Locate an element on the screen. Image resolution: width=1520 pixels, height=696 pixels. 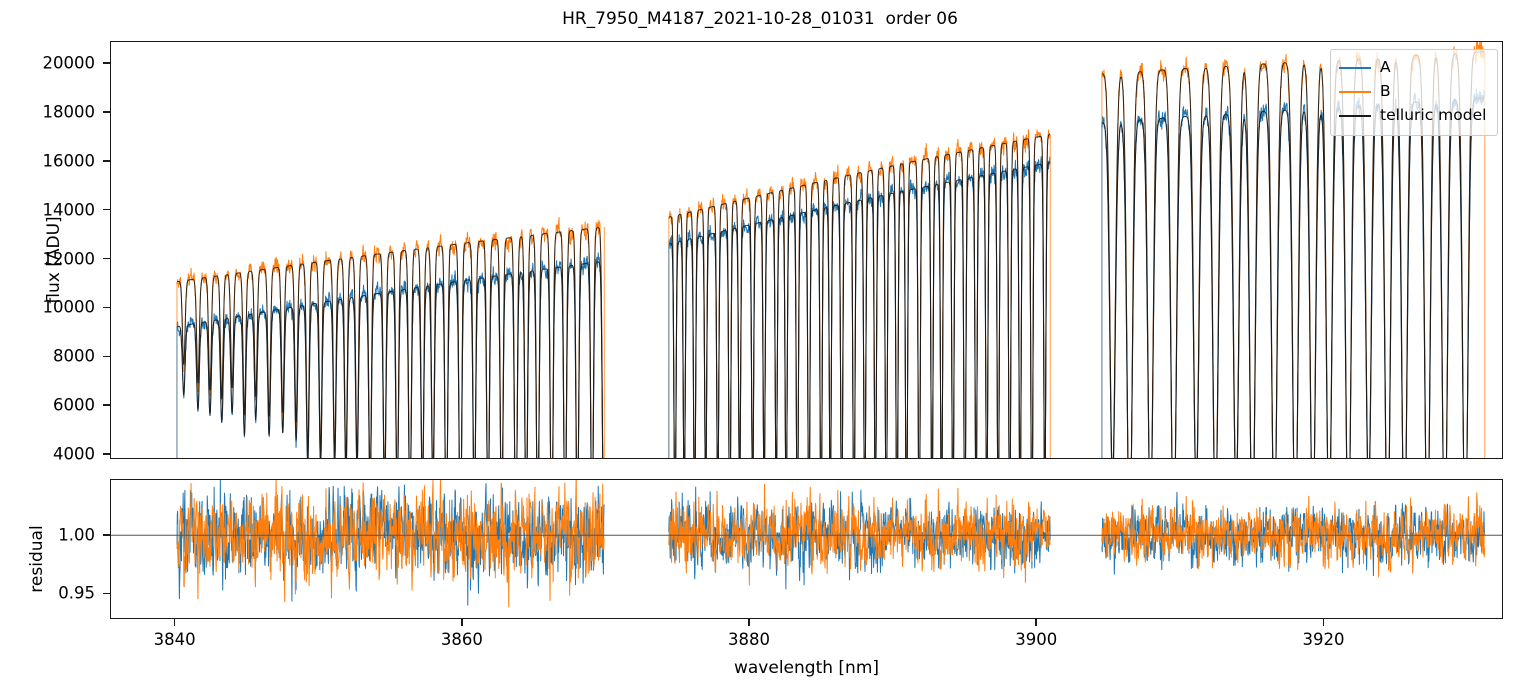
legend-item-label: telluric model is located at coordinates (1433, 115).